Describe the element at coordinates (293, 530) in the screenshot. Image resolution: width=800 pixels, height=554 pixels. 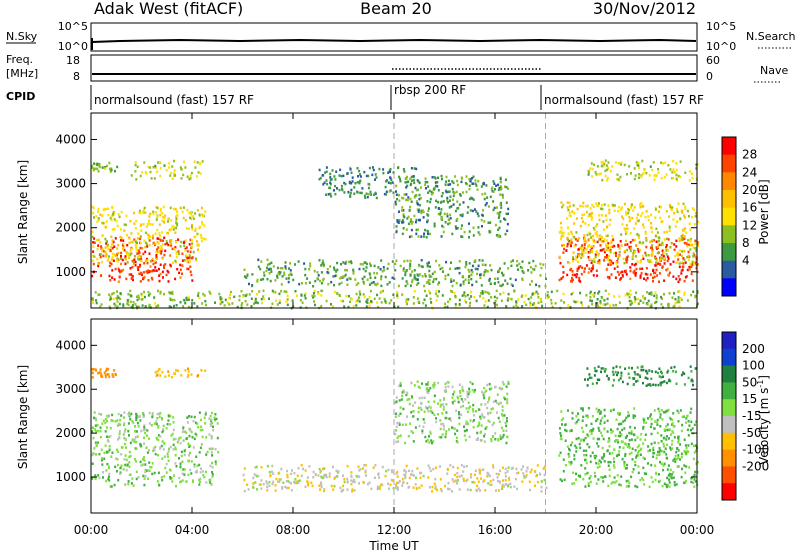
I see `x-tick-label: 08:00` at that location.